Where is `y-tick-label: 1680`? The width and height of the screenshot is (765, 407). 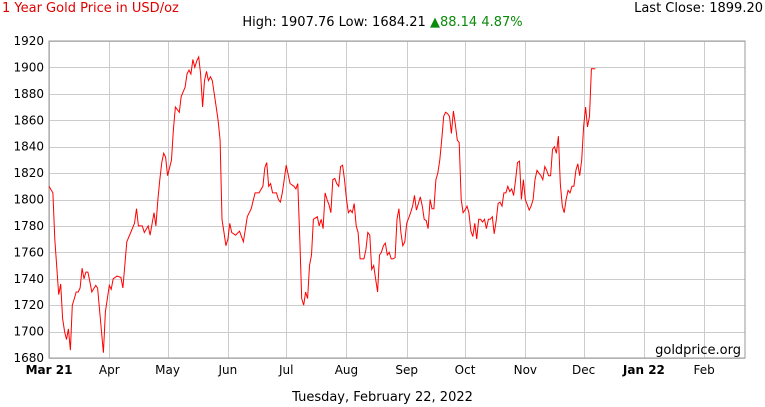 y-tick-label: 1680 is located at coordinates (28, 358).